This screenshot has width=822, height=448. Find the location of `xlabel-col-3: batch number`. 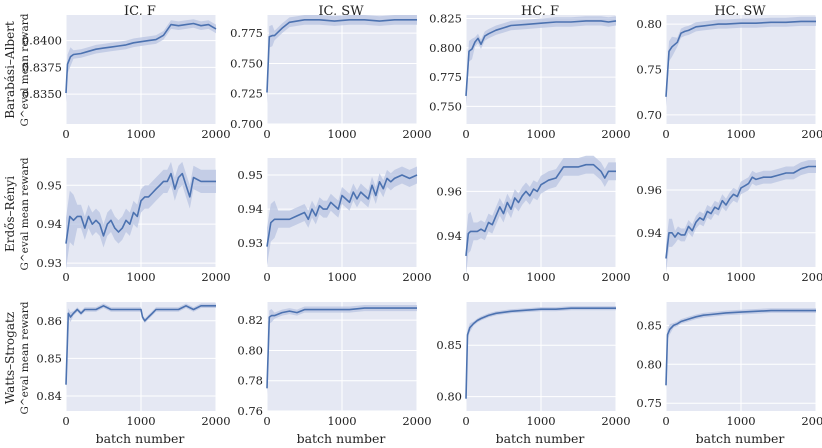

xlabel-col-3: batch number is located at coordinates (740, 438).